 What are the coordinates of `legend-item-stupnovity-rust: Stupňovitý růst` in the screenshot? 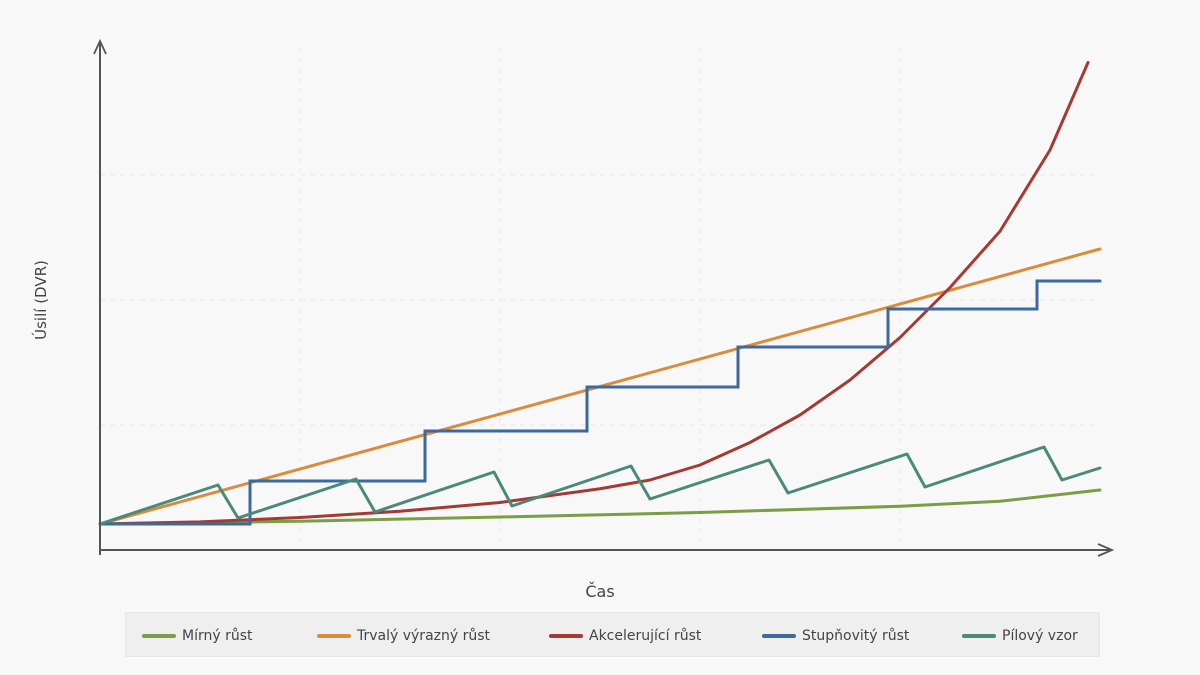 It's located at (835, 635).